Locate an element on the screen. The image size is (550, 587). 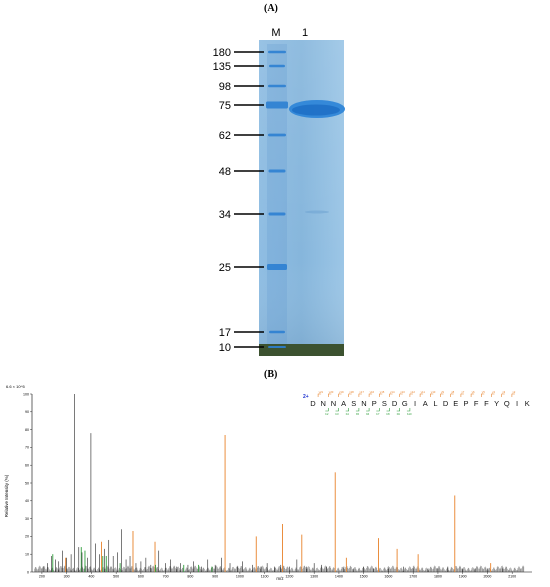
y-ion-label: y7 is located at coordinates (462, 392).